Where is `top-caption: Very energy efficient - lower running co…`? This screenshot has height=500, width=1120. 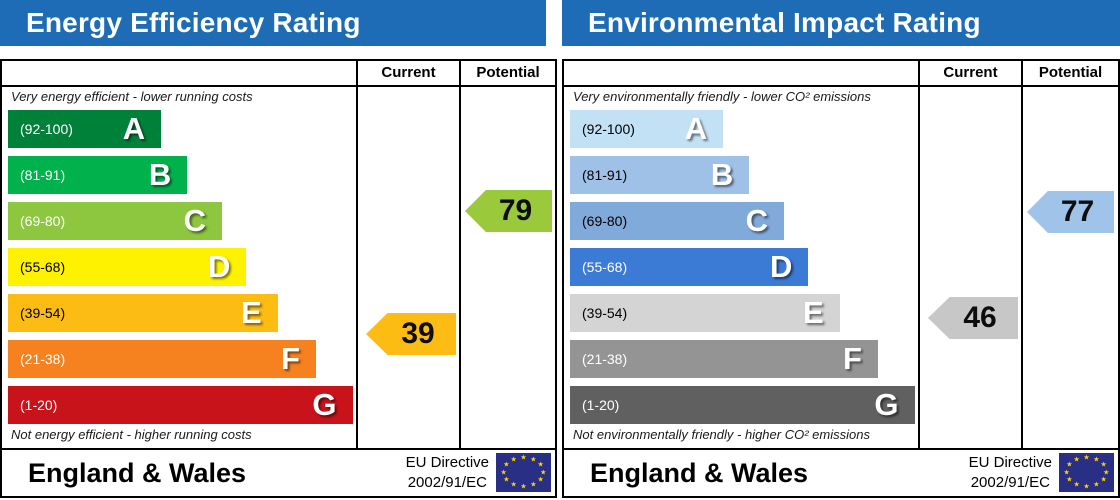
top-caption: Very energy efficient - lower running co… is located at coordinates (132, 96).